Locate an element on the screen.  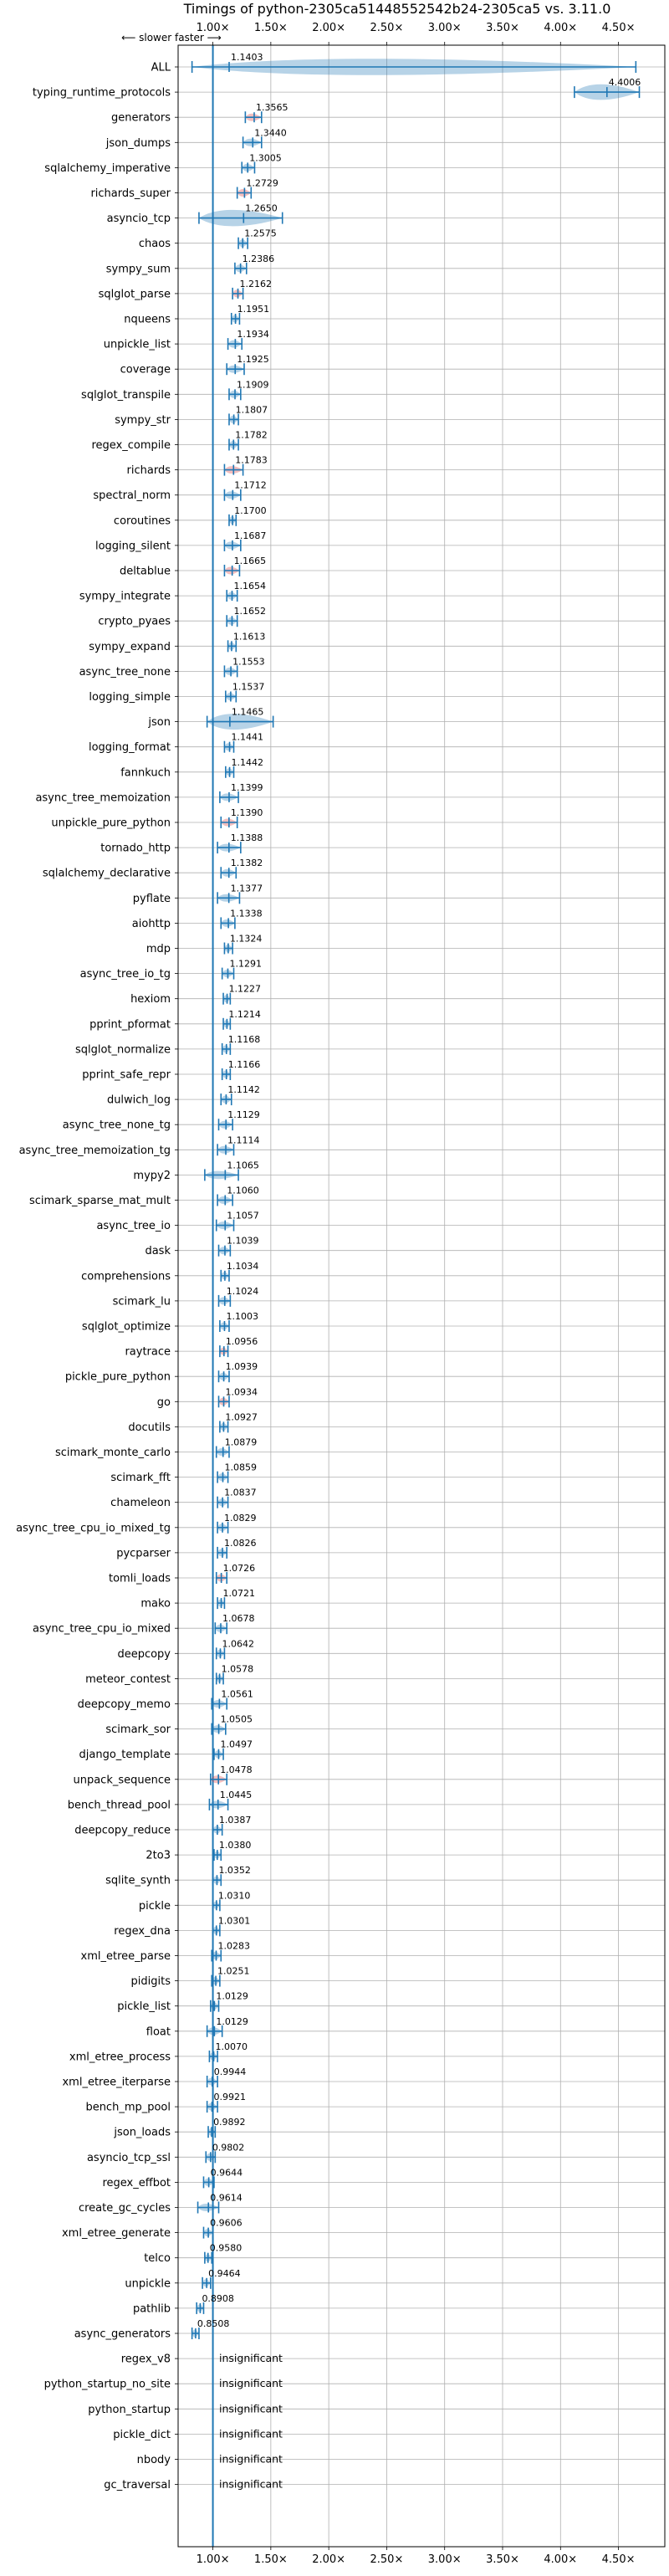
value-label: 1.1807 is located at coordinates (252, 410).